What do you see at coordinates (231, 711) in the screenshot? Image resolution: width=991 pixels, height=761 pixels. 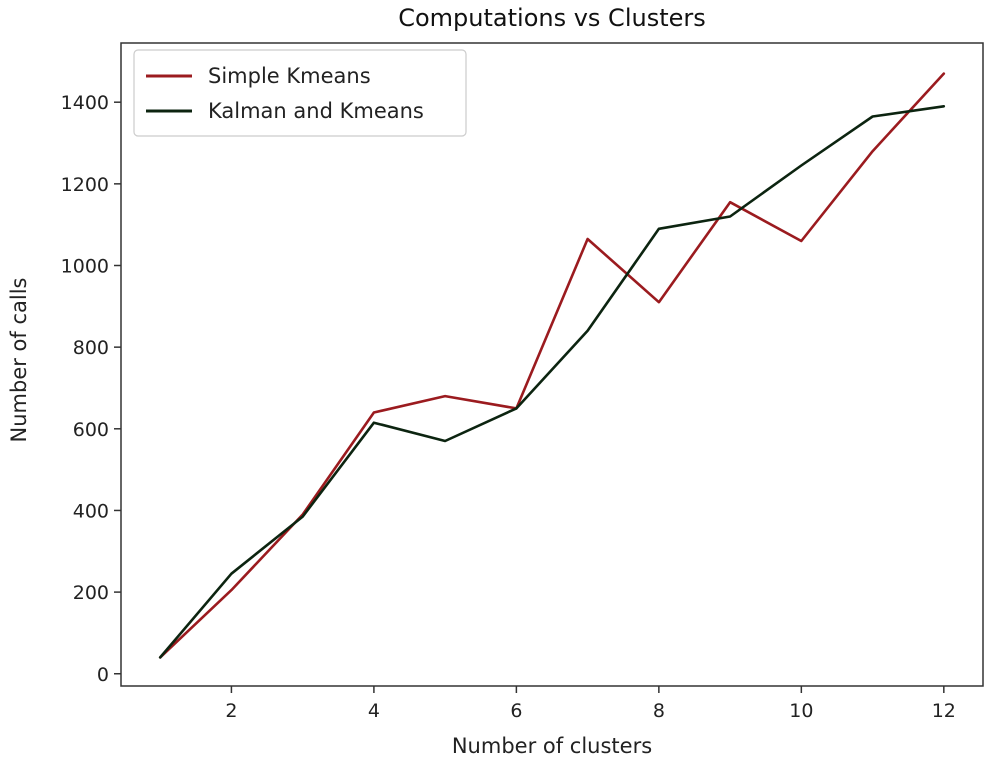 I see `x-tick-label: 2` at bounding box center [231, 711].